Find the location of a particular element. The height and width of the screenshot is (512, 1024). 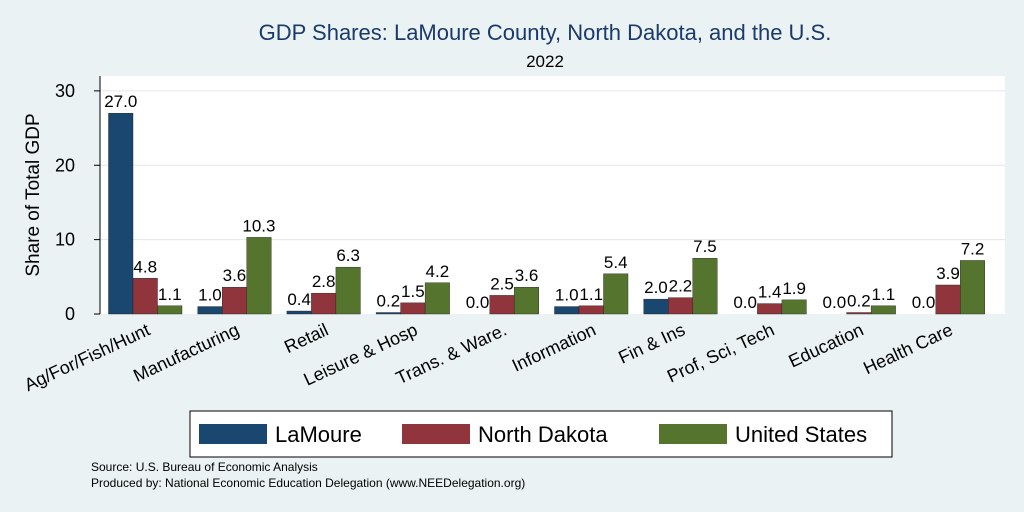

data-label: 5.4 is located at coordinates (616, 262).